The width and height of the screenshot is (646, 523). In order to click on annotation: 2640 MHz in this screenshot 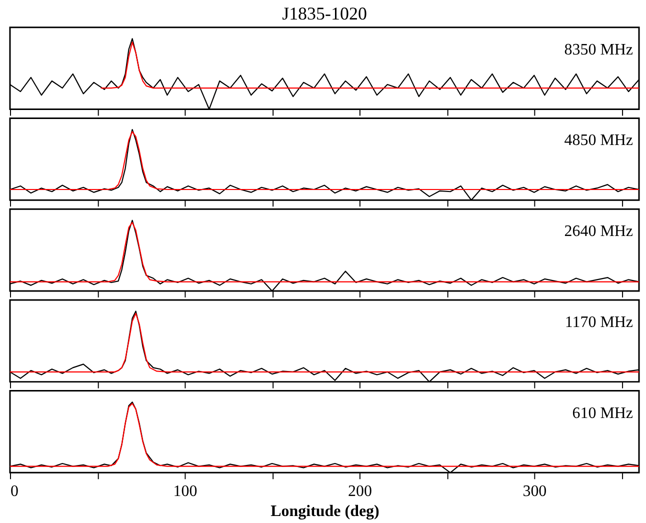, I will do `click(599, 231)`.